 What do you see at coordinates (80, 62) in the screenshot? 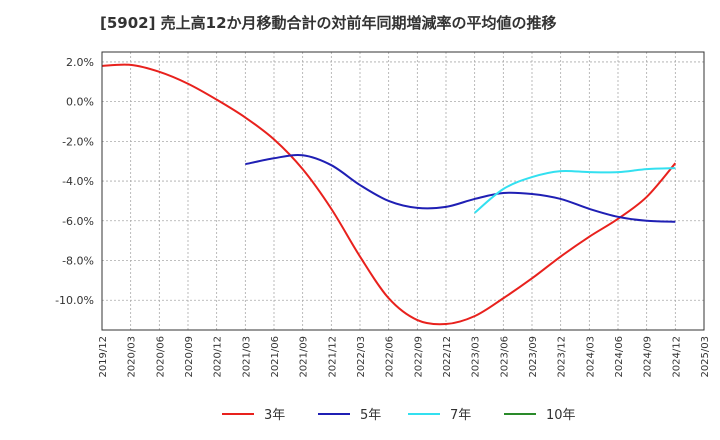
I see `y-tick-label: 2.0%` at bounding box center [80, 62].